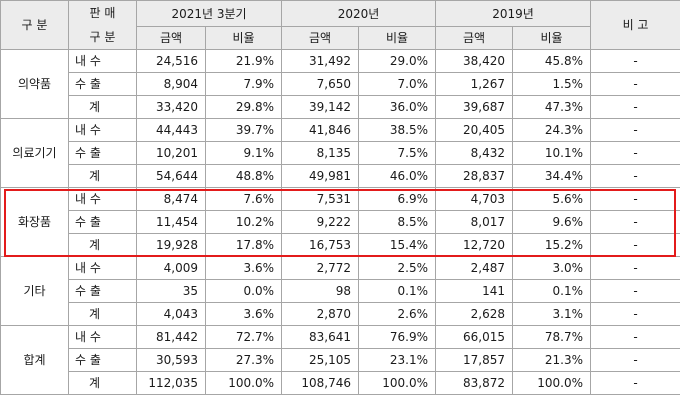  What do you see at coordinates (552, 153) in the screenshot?
I see `ratio-cell: 10.1%` at bounding box center [552, 153].